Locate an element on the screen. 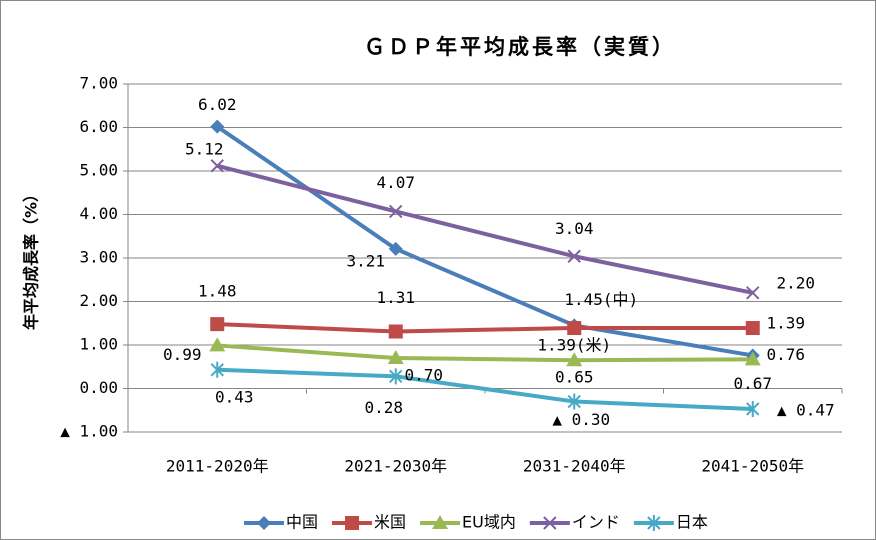 This screenshot has height=540, width=876. y-tick-label: 1.00 is located at coordinates (98, 344).